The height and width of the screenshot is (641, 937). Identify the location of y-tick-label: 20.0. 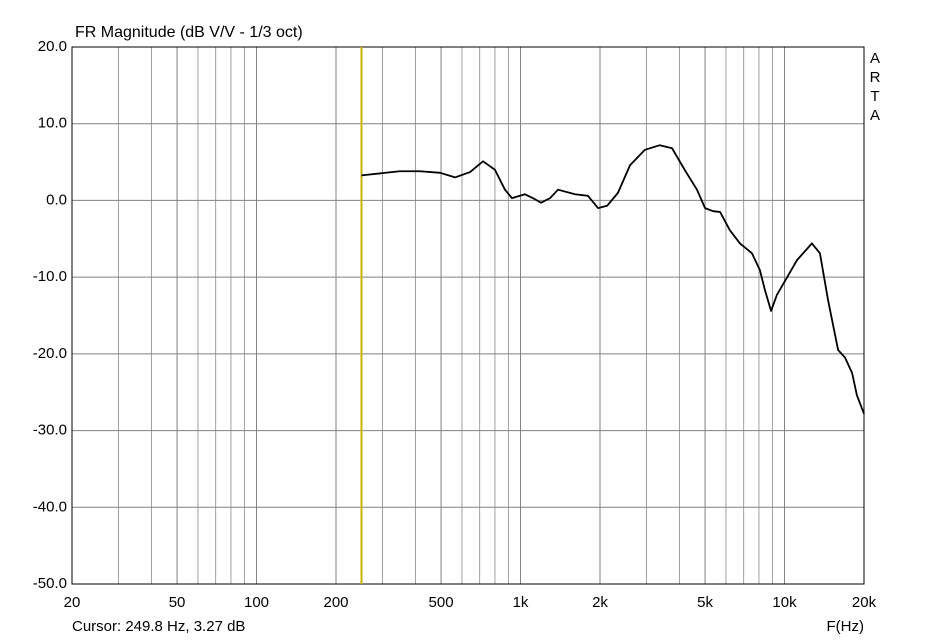
(52, 46).